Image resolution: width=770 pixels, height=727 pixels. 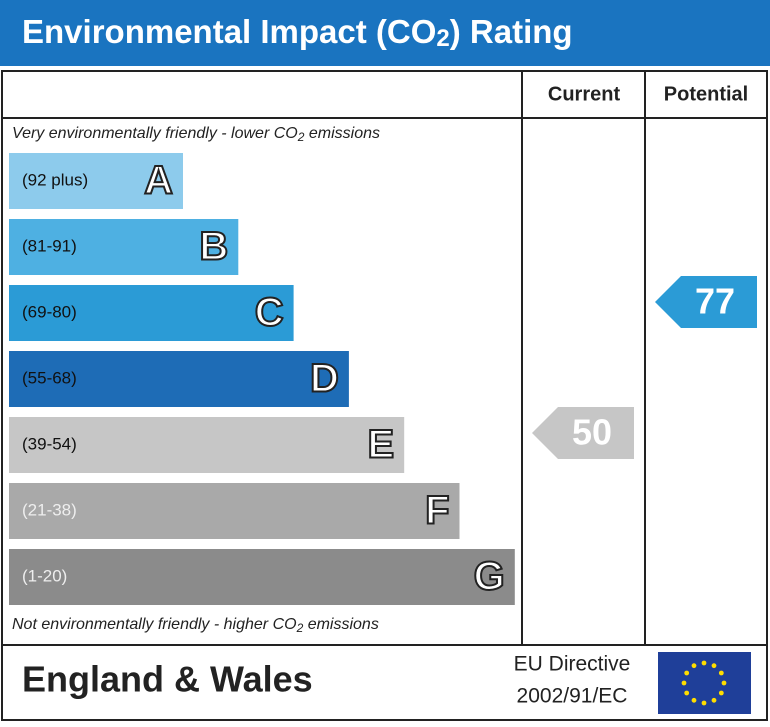 What do you see at coordinates (155, 133) in the screenshot?
I see `note-text: Very environmentally friendly - lower CO` at bounding box center [155, 133].